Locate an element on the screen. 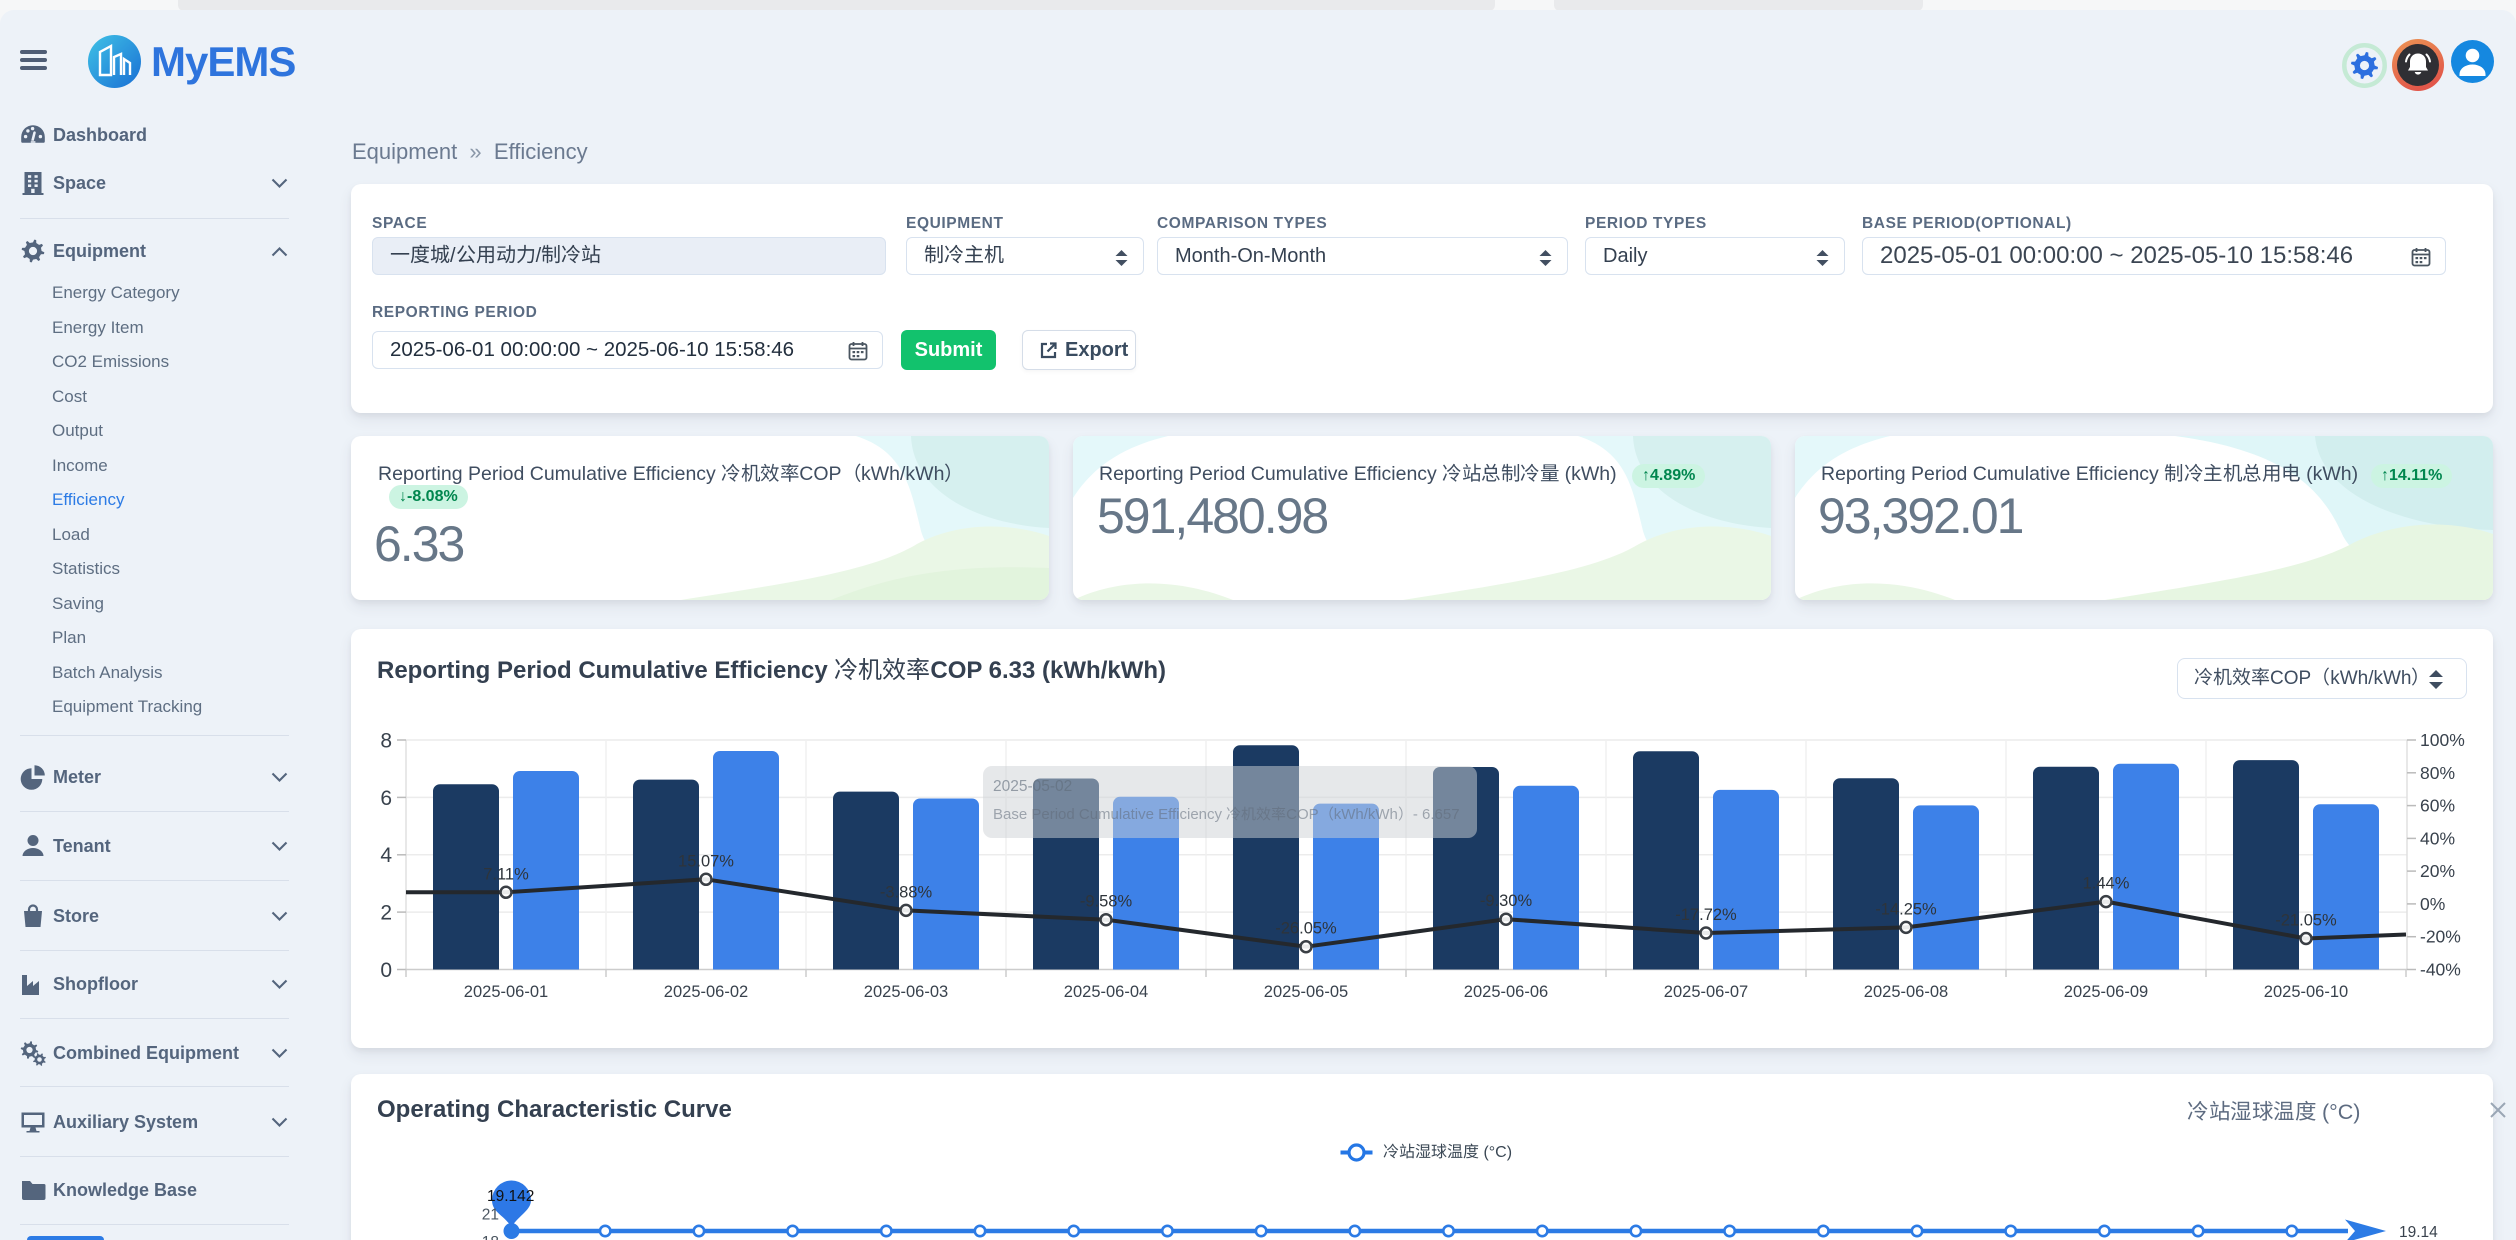 This screenshot has width=2516, height=1240. svg-text: 2 is located at coordinates (386, 913).